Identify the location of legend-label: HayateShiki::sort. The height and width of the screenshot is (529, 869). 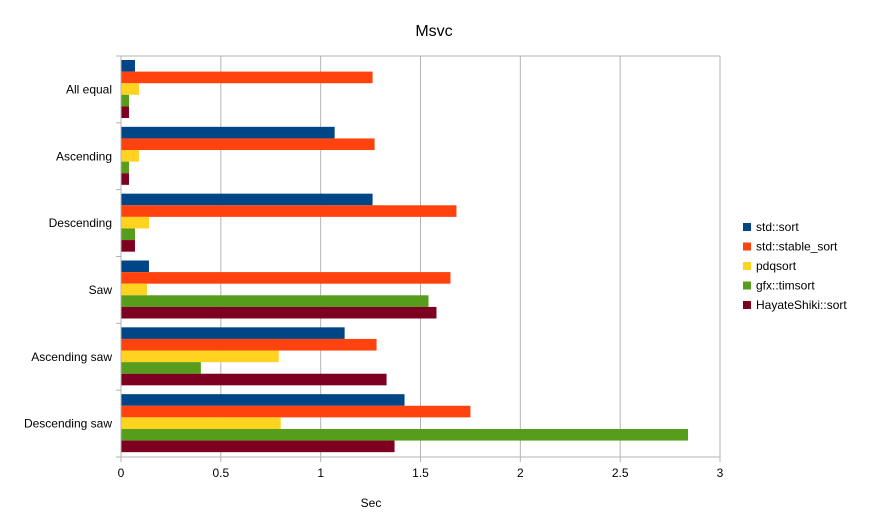
(801, 305).